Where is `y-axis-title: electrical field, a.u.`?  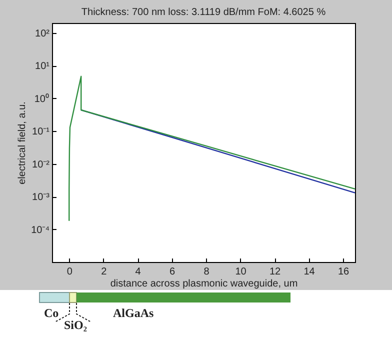
y-axis-title: electrical field, a.u. is located at coordinates (22, 143).